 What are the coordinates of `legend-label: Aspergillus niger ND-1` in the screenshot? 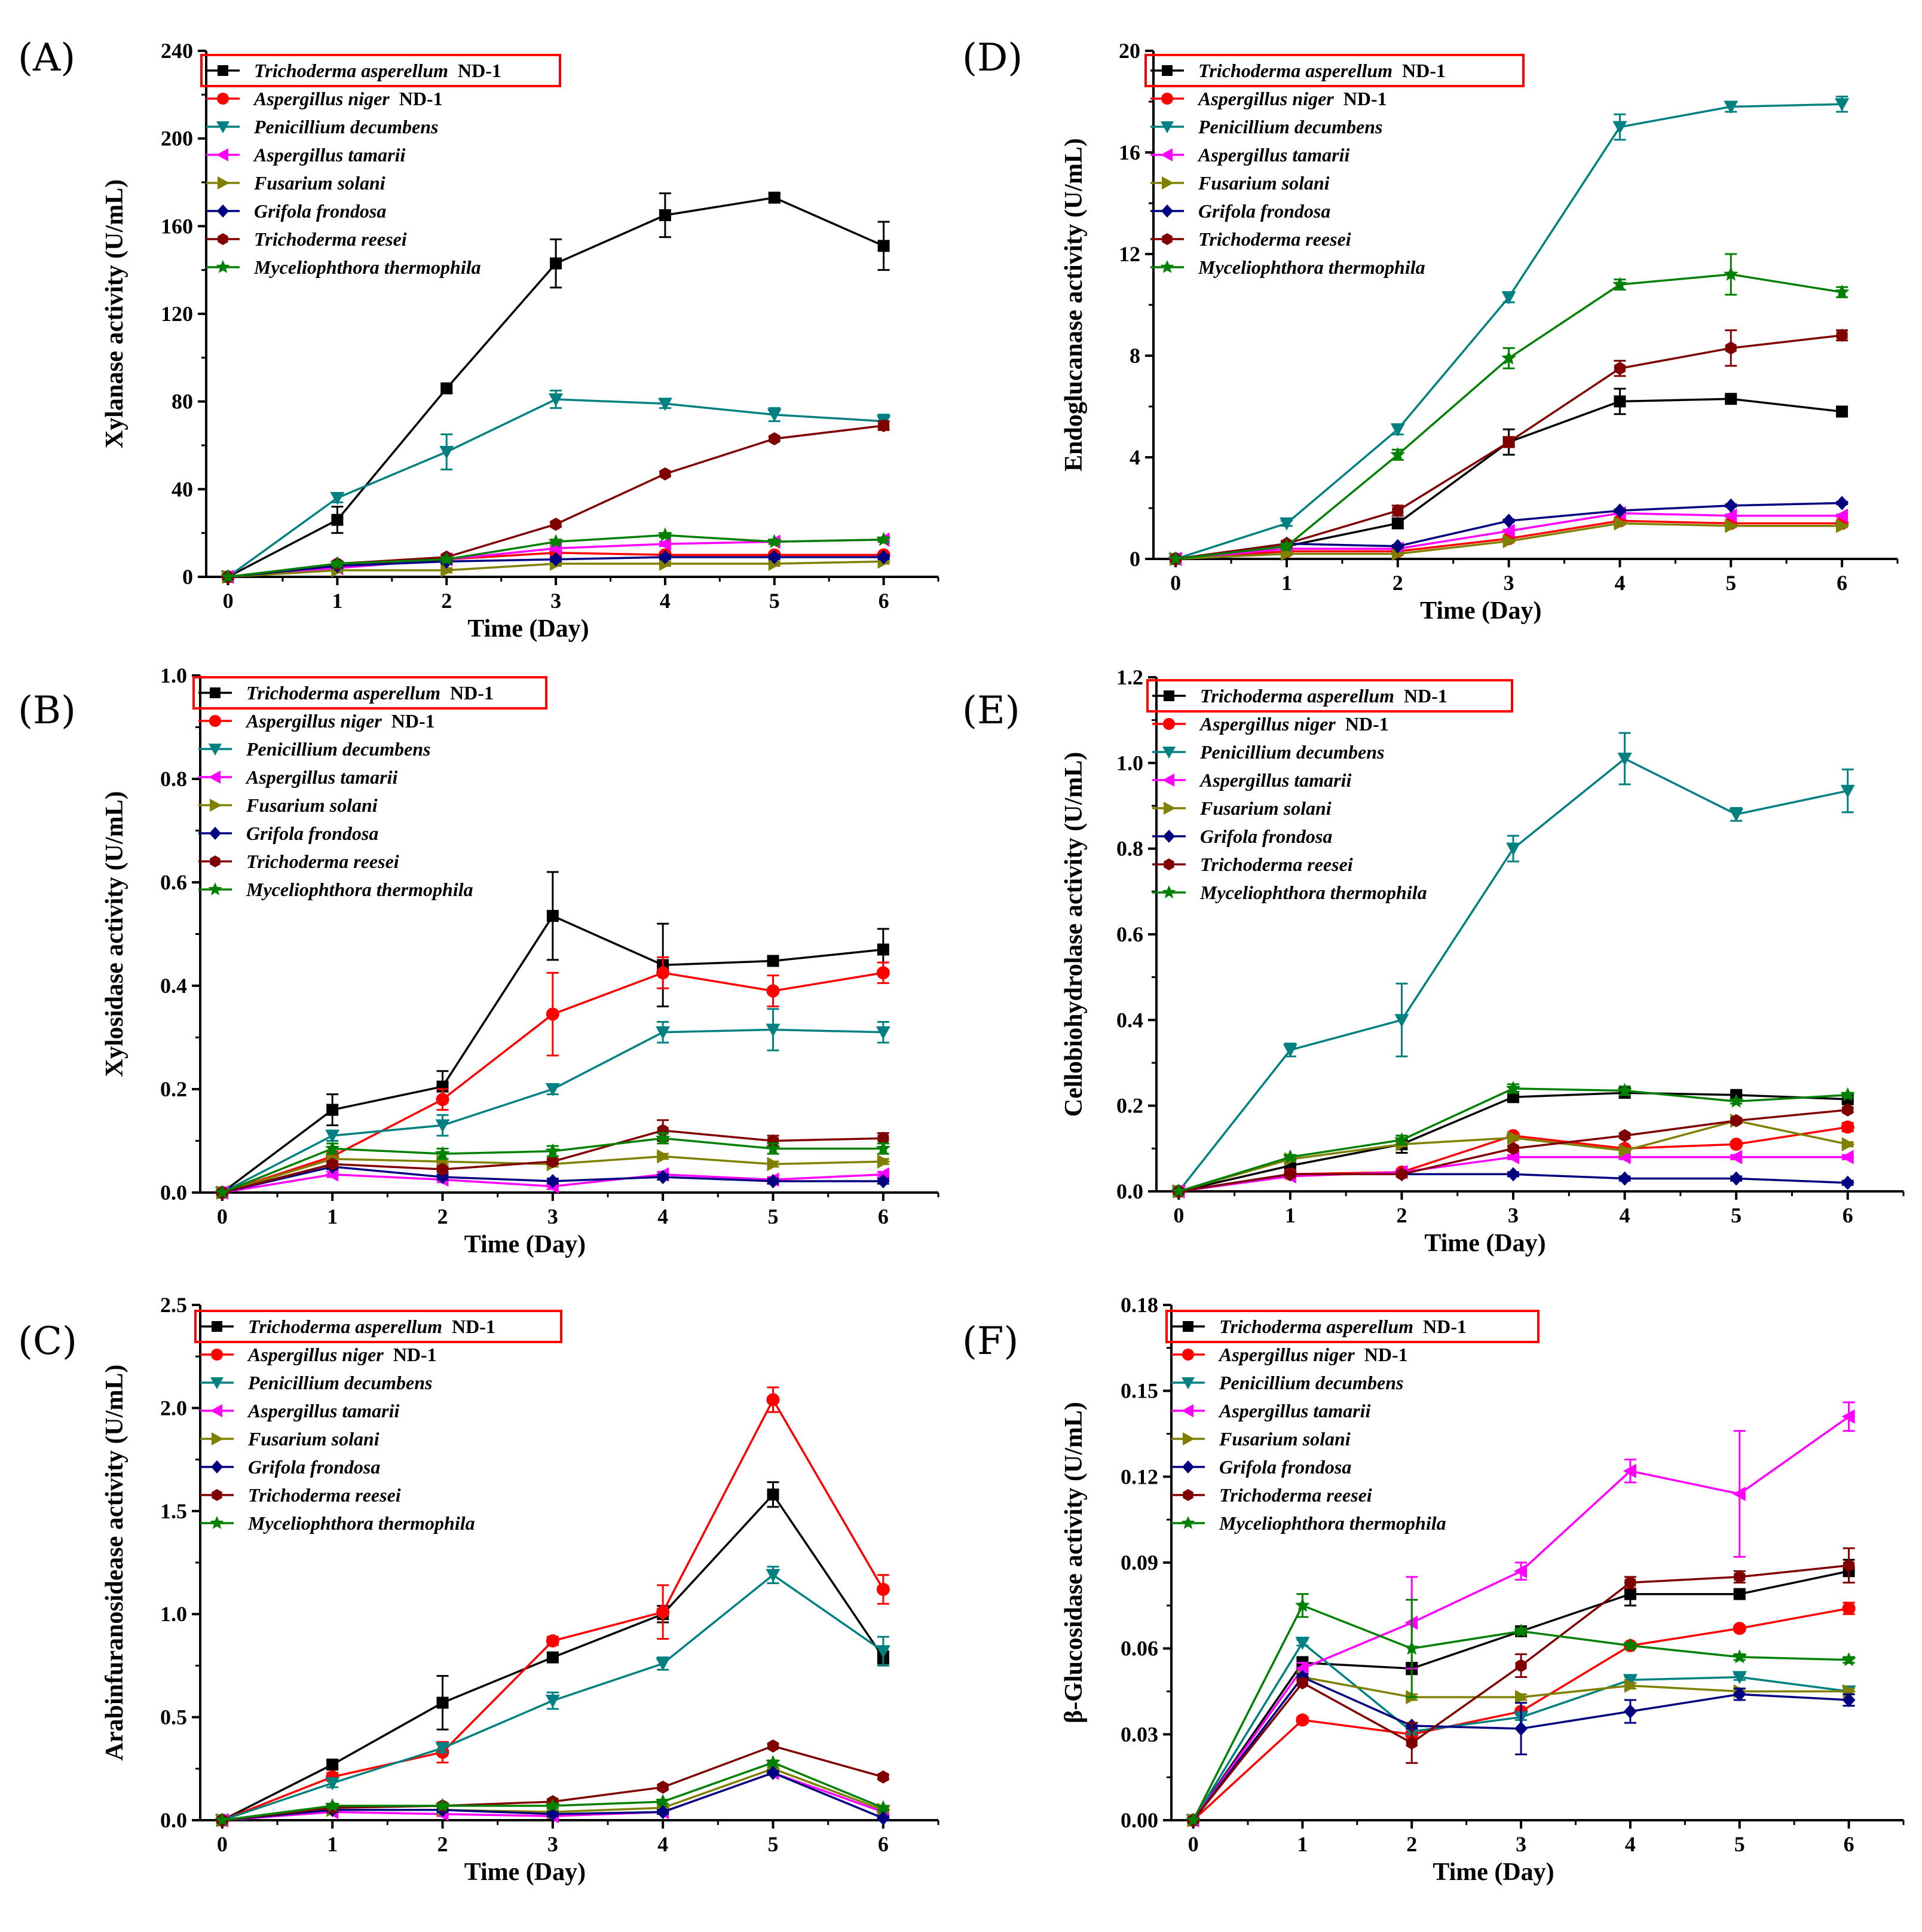 It's located at (1292, 98).